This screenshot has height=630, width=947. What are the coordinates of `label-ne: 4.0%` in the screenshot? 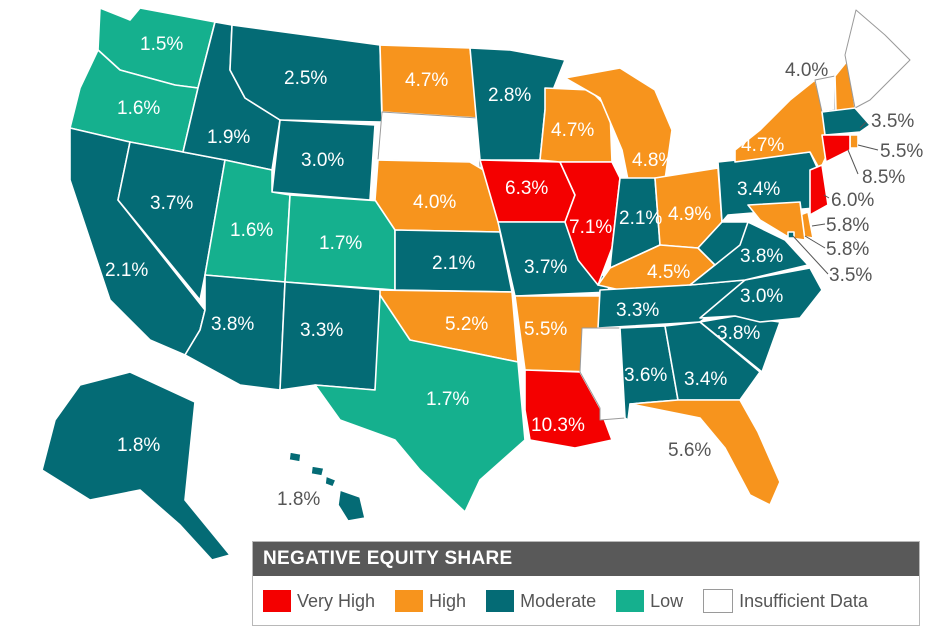 It's located at (434, 202).